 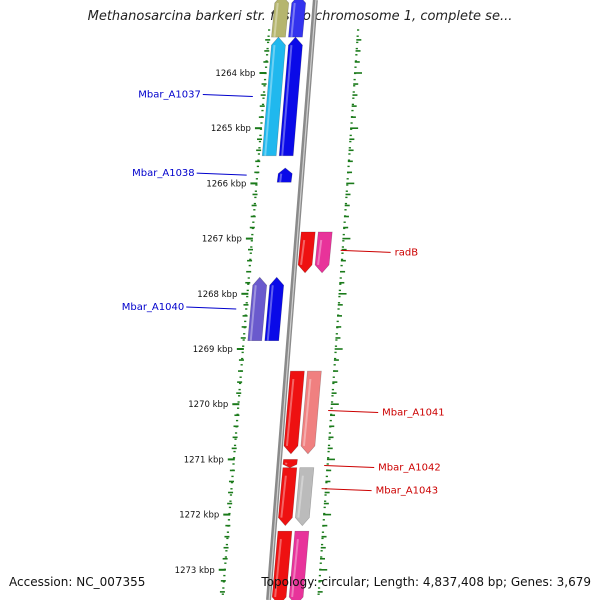 I want to click on gene-radB, so click(x=306, y=252).